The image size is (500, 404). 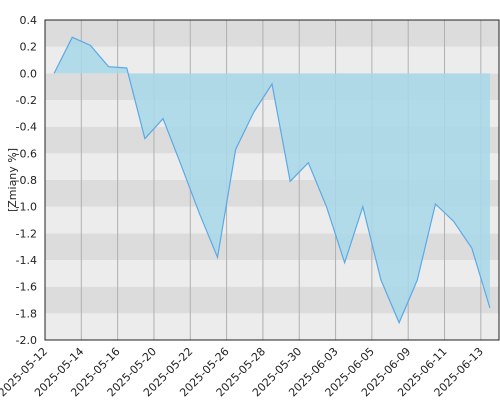 What do you see at coordinates (26, 127) in the screenshot?
I see `y-tick-label: -0.4` at bounding box center [26, 127].